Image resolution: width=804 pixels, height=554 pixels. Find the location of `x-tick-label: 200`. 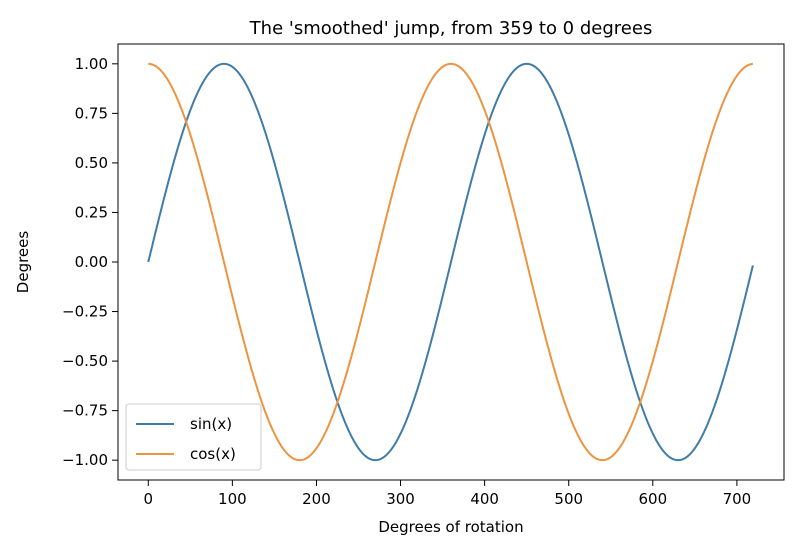

x-tick-label: 200 is located at coordinates (316, 499).